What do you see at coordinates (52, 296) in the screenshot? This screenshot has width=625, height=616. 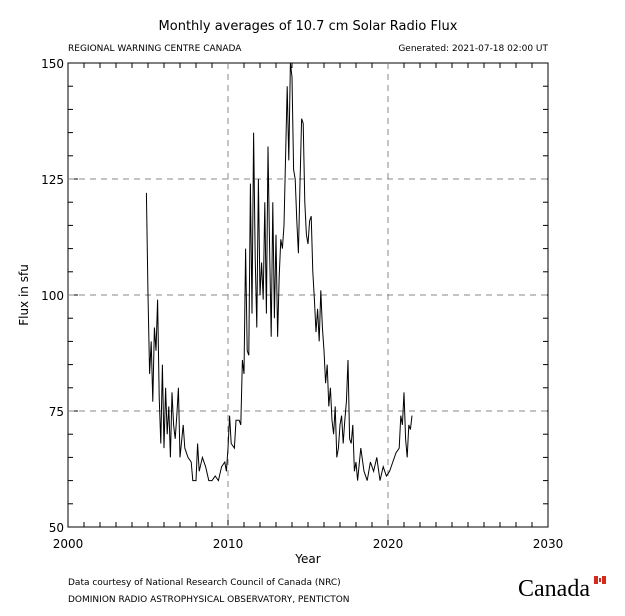 I see `y-tick-label: 100` at bounding box center [52, 296].